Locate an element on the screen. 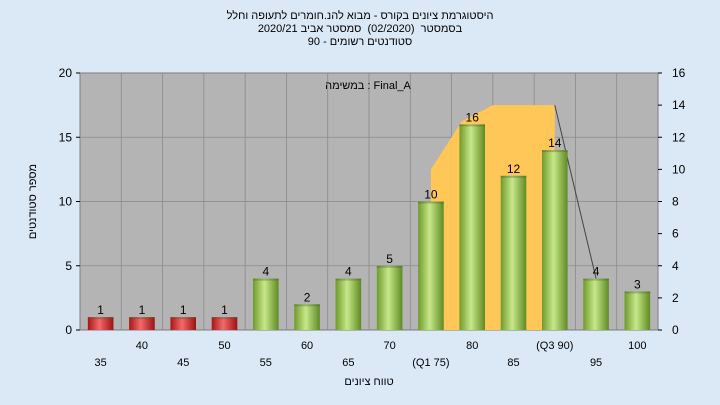 The width and height of the screenshot is (720, 405). trend-line is located at coordinates (575, 192).